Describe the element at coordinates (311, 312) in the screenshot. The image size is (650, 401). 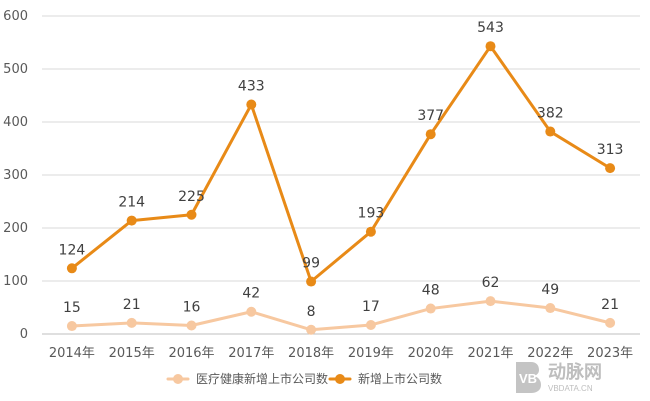
I see `series-1-label-5: 8` at that location.